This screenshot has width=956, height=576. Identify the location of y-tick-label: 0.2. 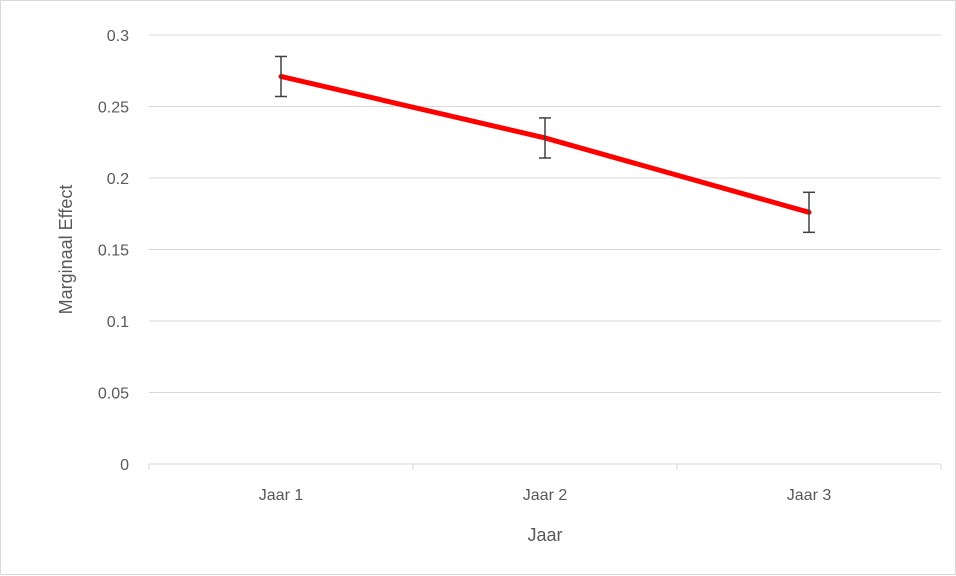
(118, 179).